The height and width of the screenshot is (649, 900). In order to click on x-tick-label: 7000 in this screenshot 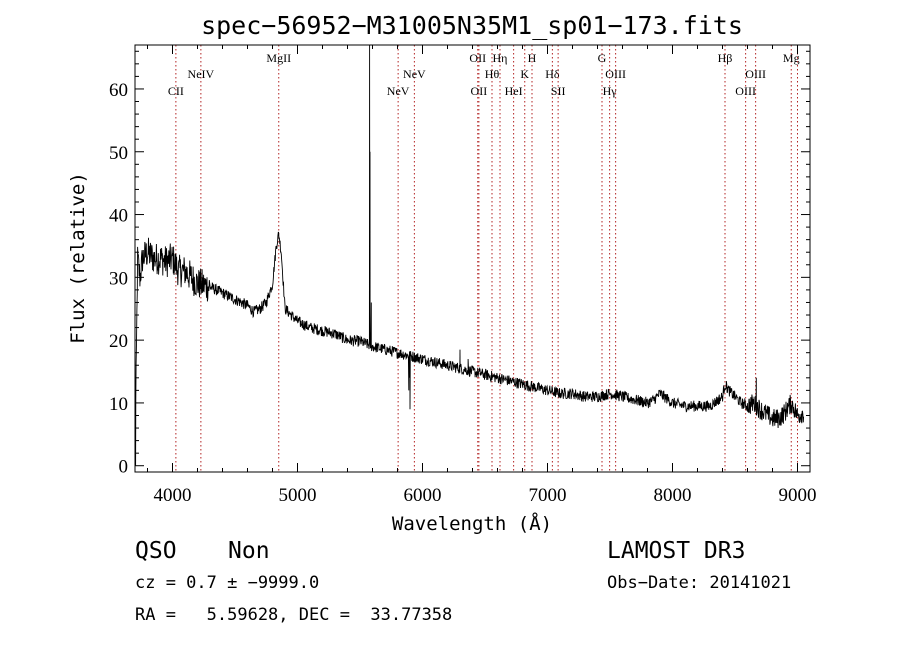, I will do `click(548, 495)`.